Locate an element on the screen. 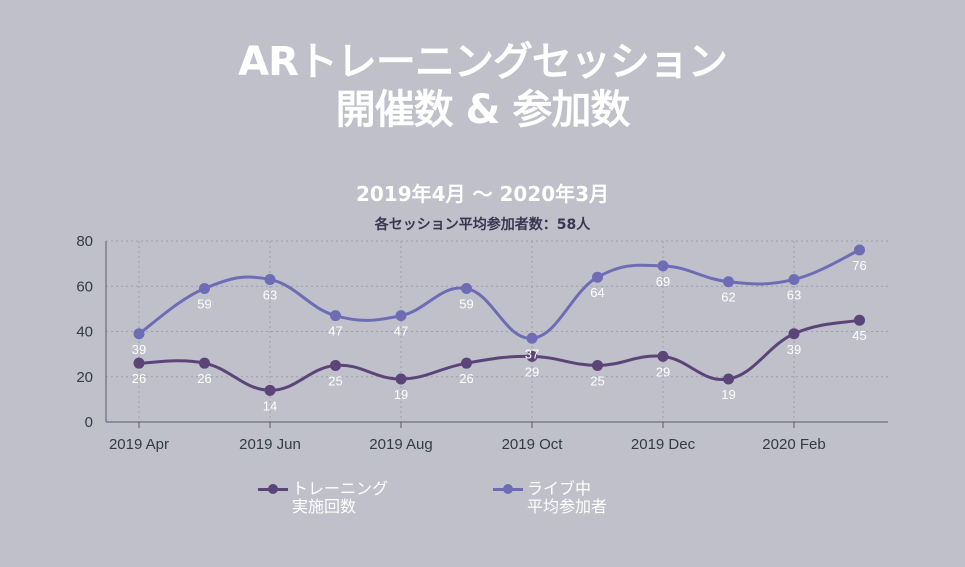 The image size is (965, 567). legend-item-live: ライブ中 平均参加者 is located at coordinates (550, 498).